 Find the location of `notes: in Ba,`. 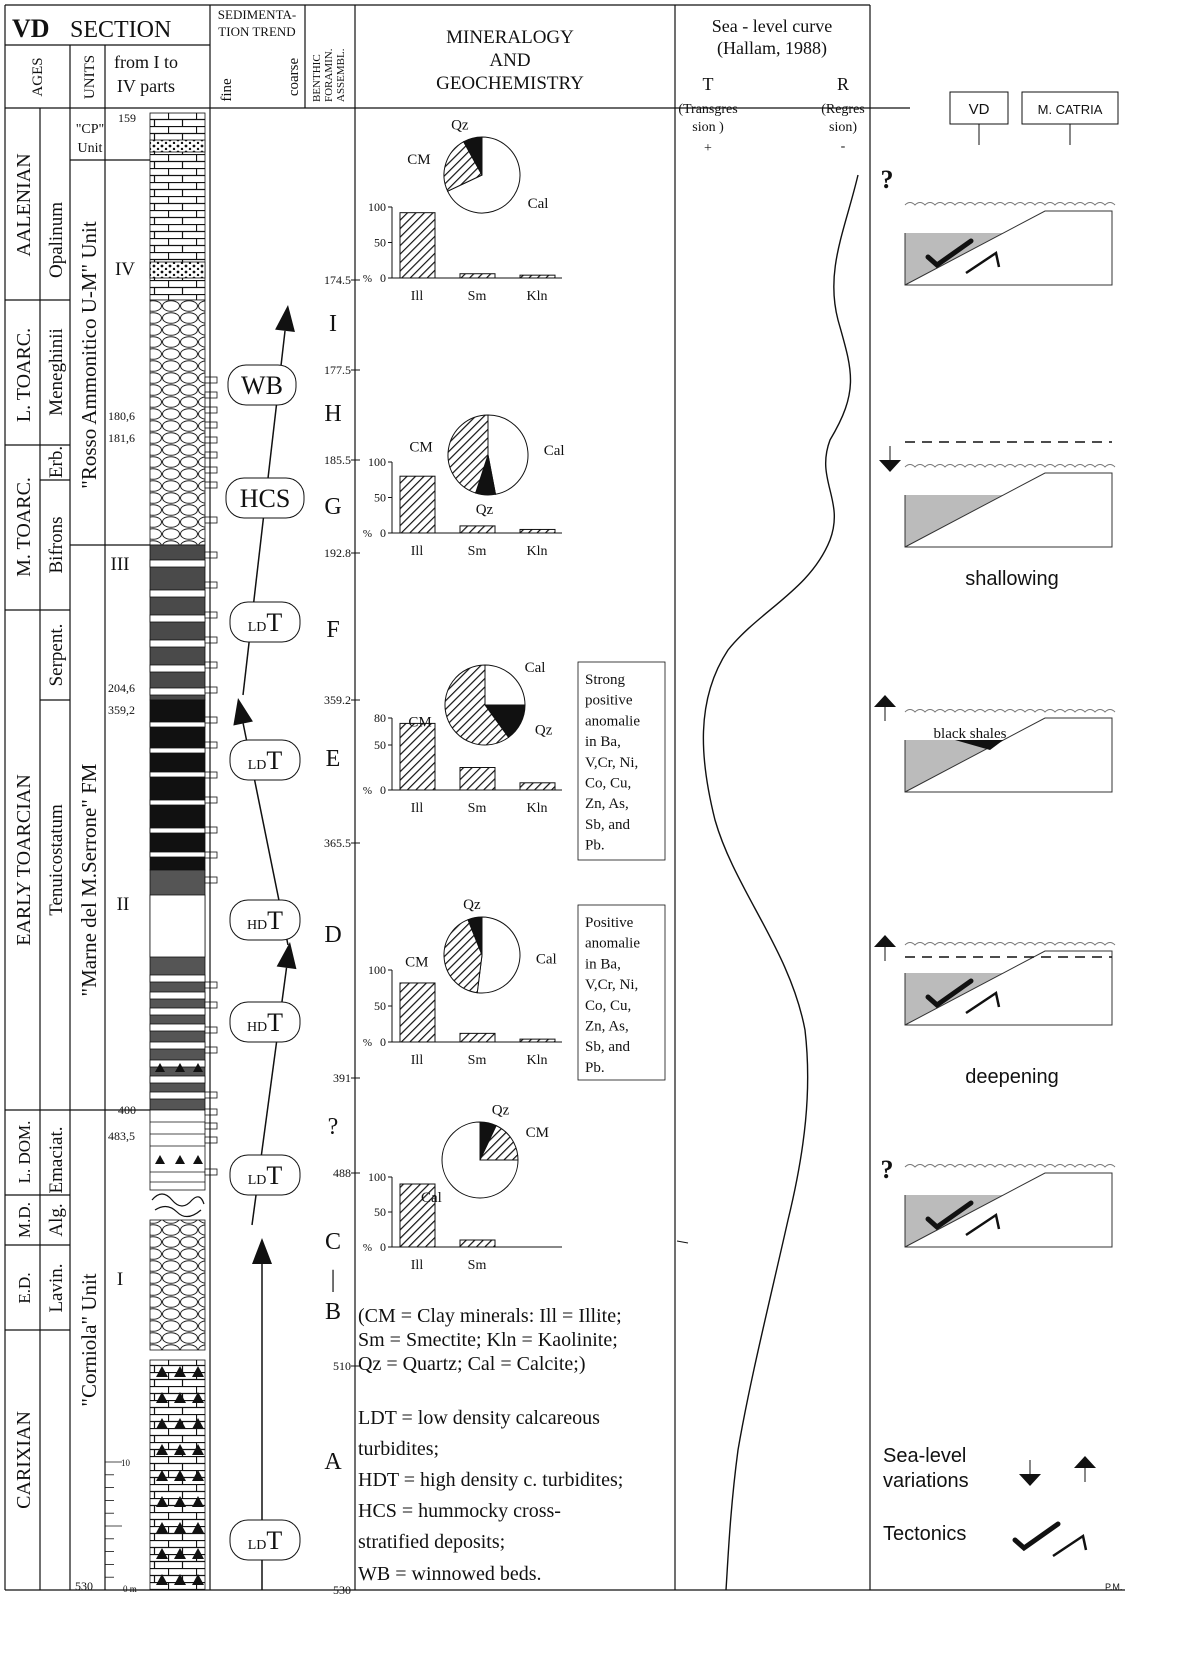

notes: in Ba, is located at coordinates (603, 742).